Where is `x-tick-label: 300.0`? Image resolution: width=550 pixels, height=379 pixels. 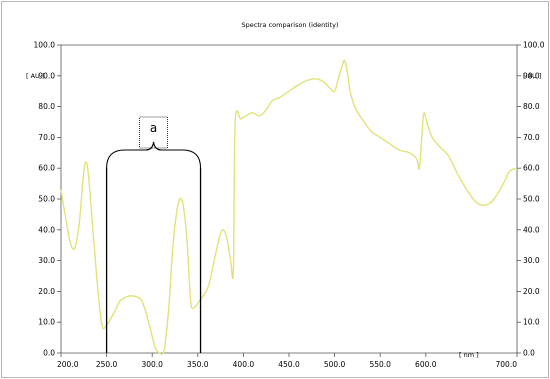
x-tick-label: 300.0 is located at coordinates (152, 364).